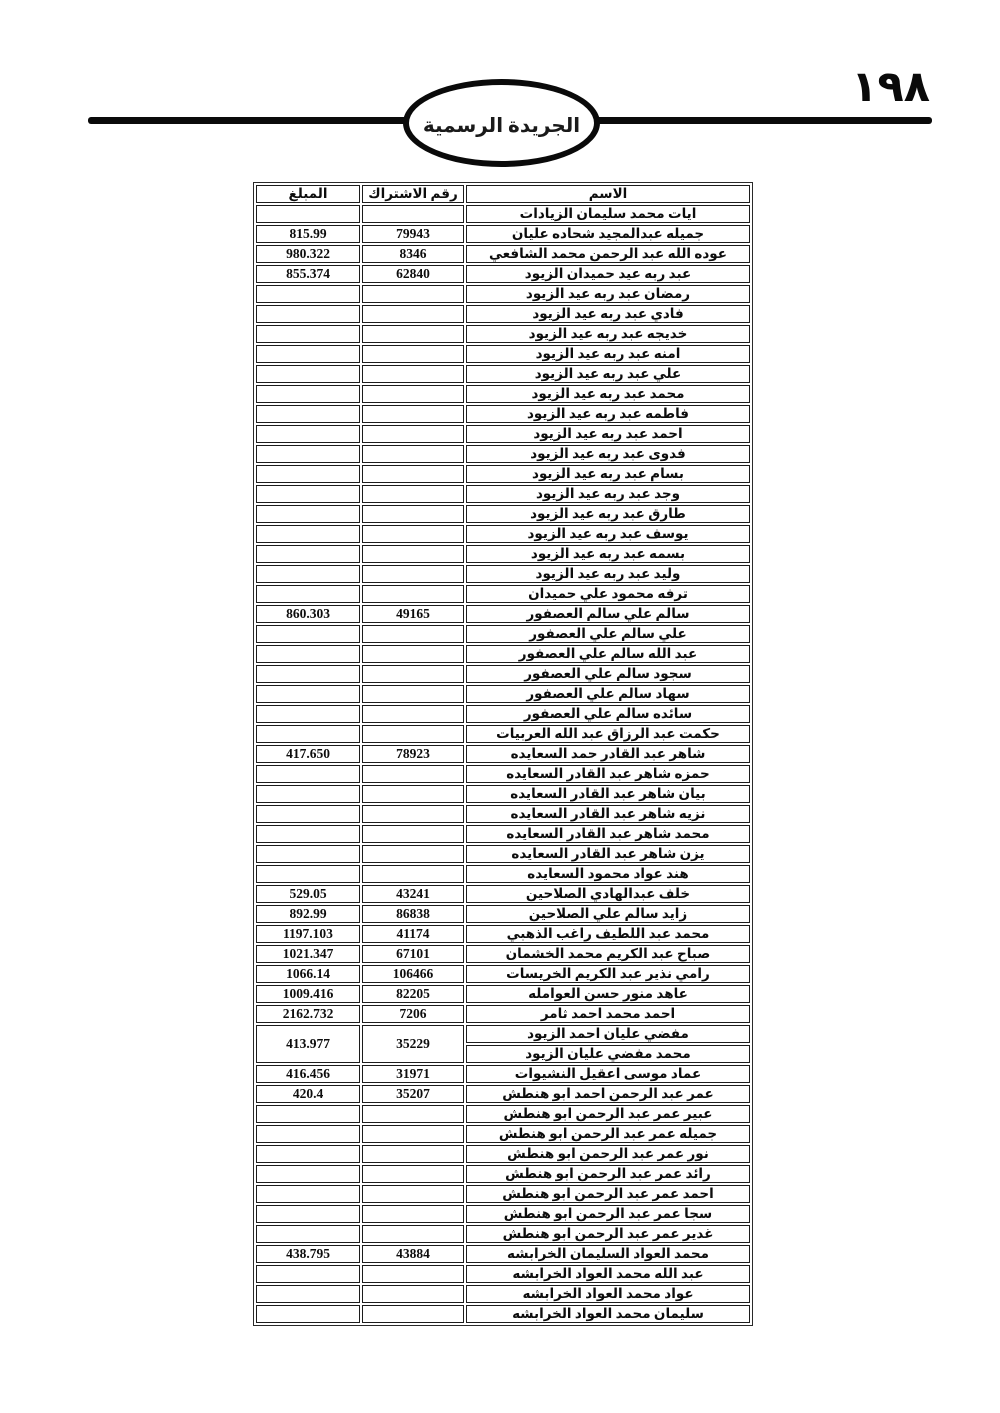  Describe the element at coordinates (608, 594) in the screenshot. I see `name-cell: ترفه محمود علي حميدان` at that location.